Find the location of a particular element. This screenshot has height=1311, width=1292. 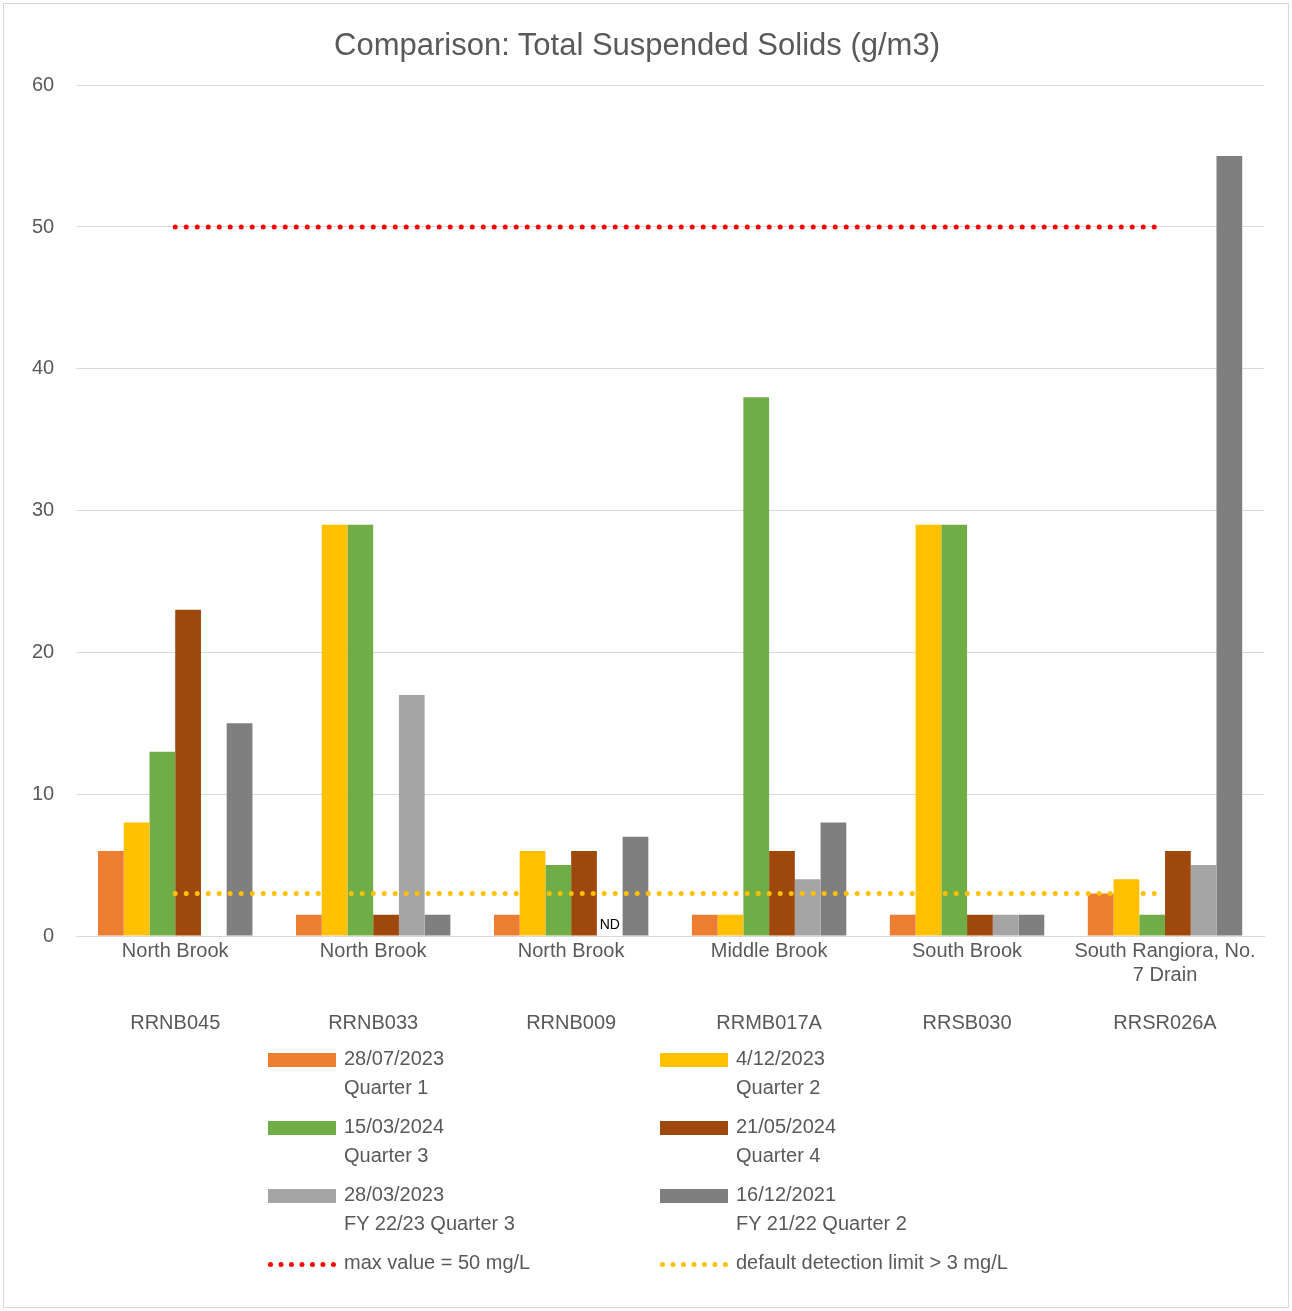

y-tick-label: 10 is located at coordinates (43, 792).